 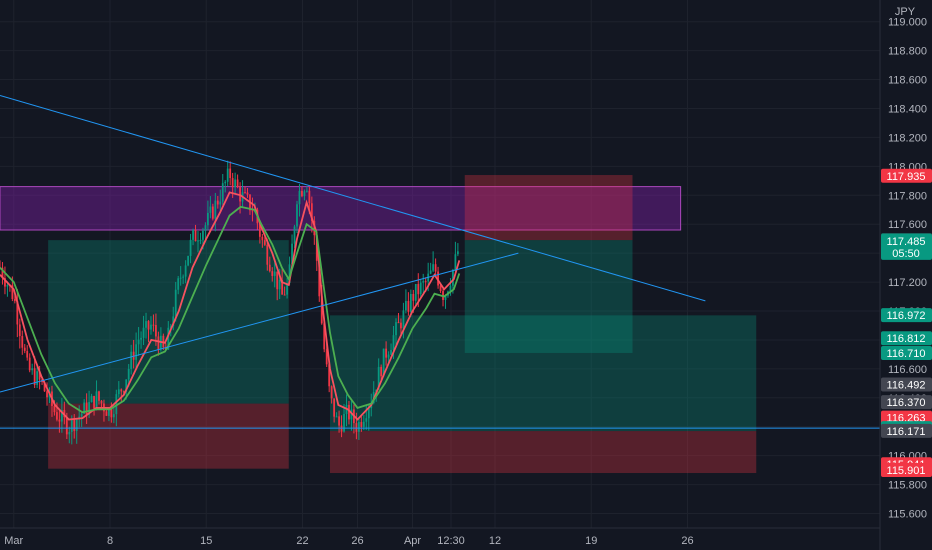 I want to click on time-axis-background, so click(x=466, y=539).